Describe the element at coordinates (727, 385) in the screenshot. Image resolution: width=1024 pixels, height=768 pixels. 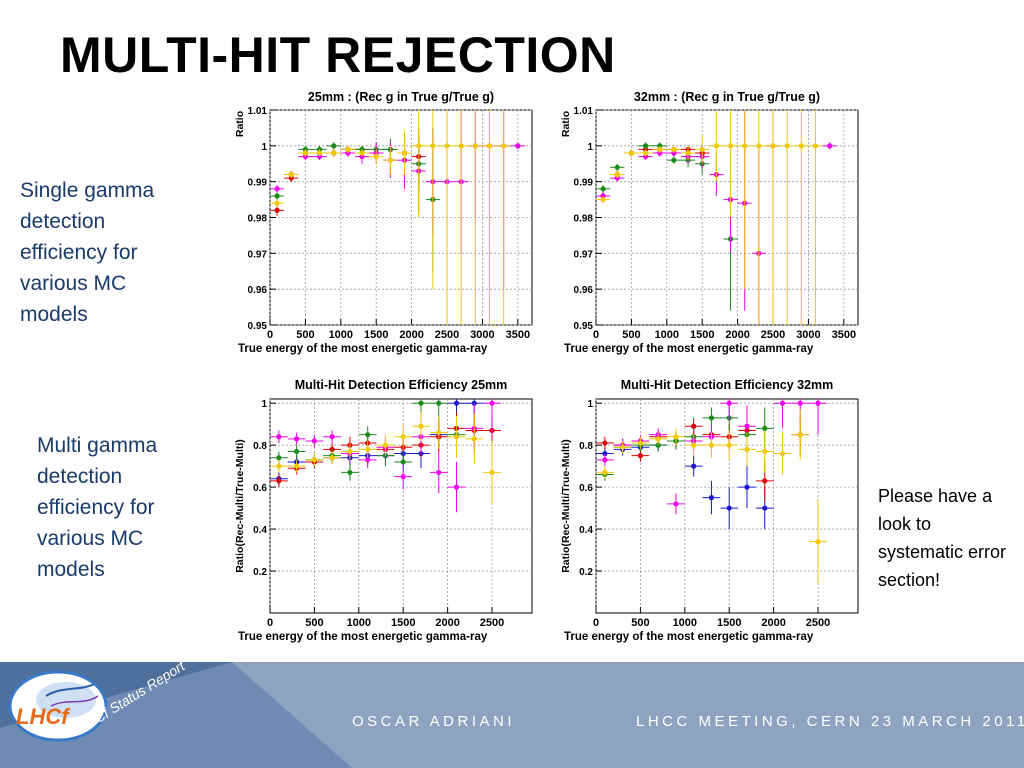
I see `chart-title: Multi-Hit Detection Efficiency 32mm` at that location.